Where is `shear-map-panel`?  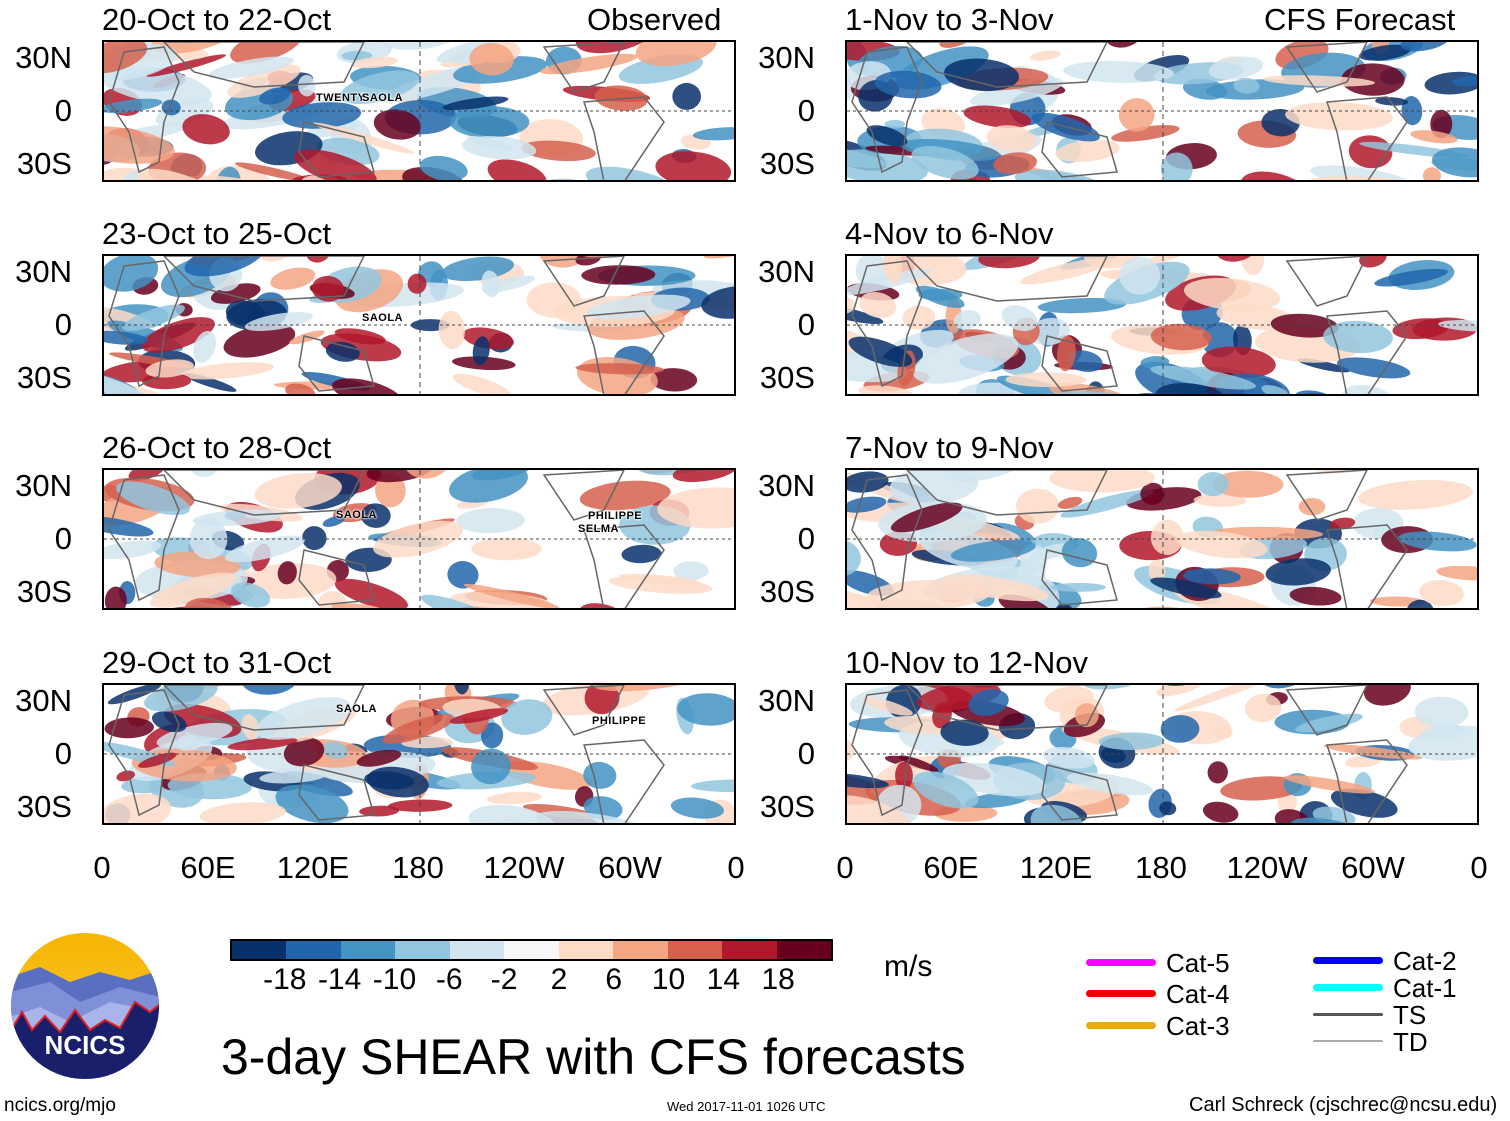
shear-map-panel is located at coordinates (1162, 539).